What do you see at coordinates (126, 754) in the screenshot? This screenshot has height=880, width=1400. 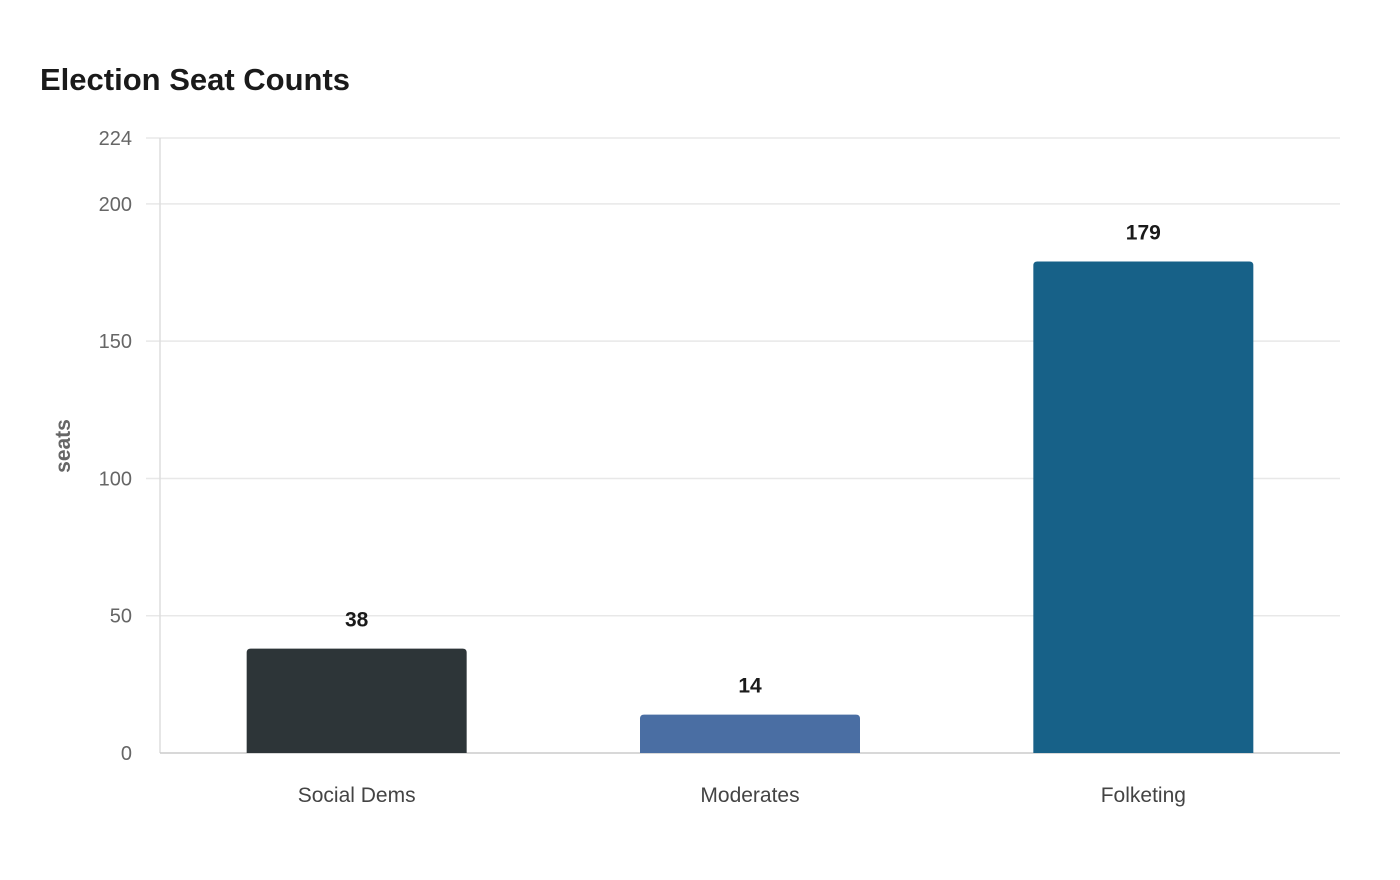 I see `y-tick-label: 0` at bounding box center [126, 754].